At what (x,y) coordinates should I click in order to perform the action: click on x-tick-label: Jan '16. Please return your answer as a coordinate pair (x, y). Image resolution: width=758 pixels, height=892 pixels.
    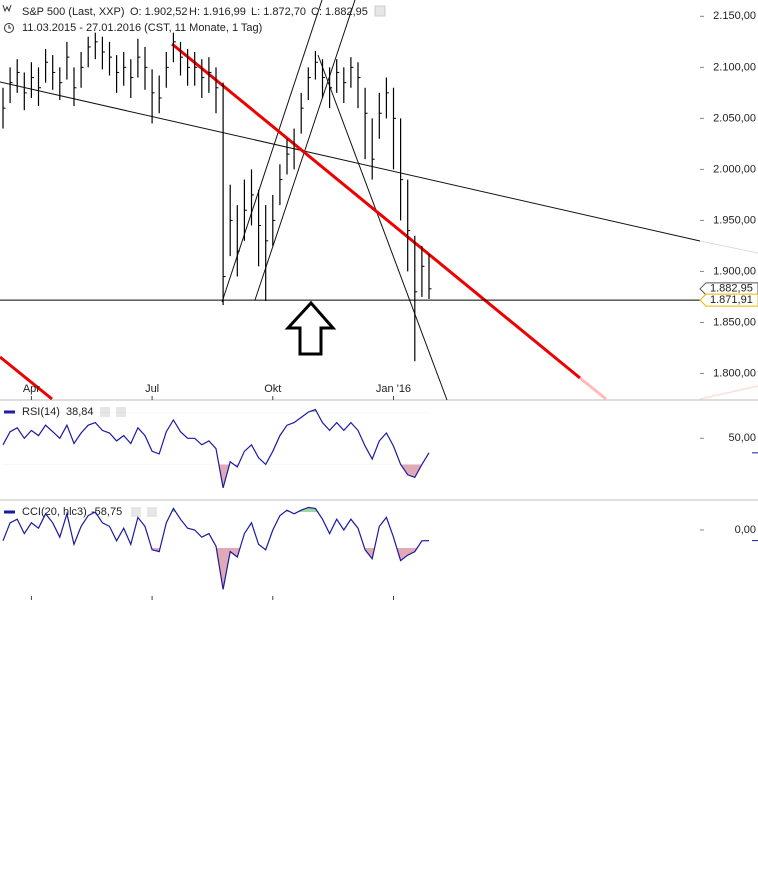
    Looking at the image, I should click on (393, 389).